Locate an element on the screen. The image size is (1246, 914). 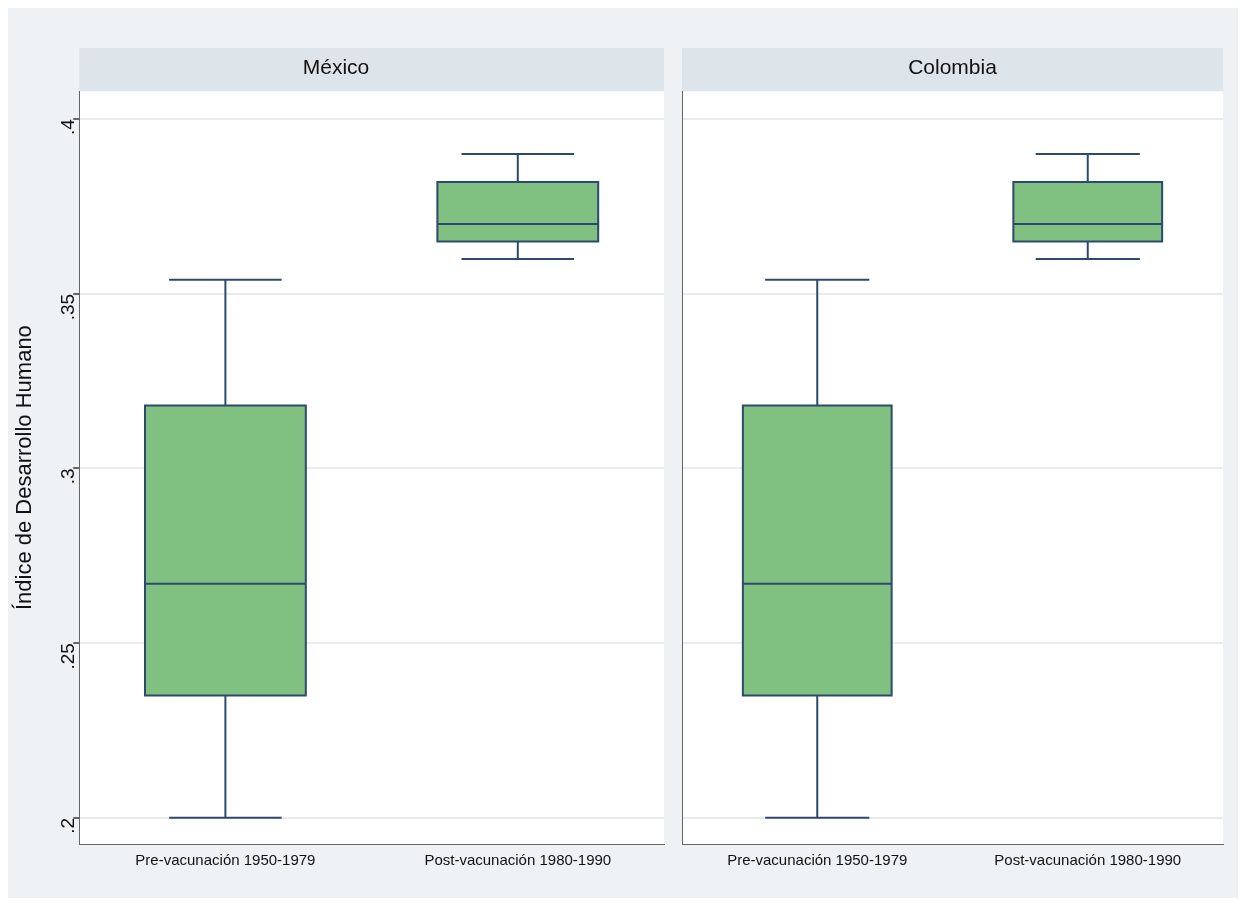
chart-title: Colombia is located at coordinates (953, 67).